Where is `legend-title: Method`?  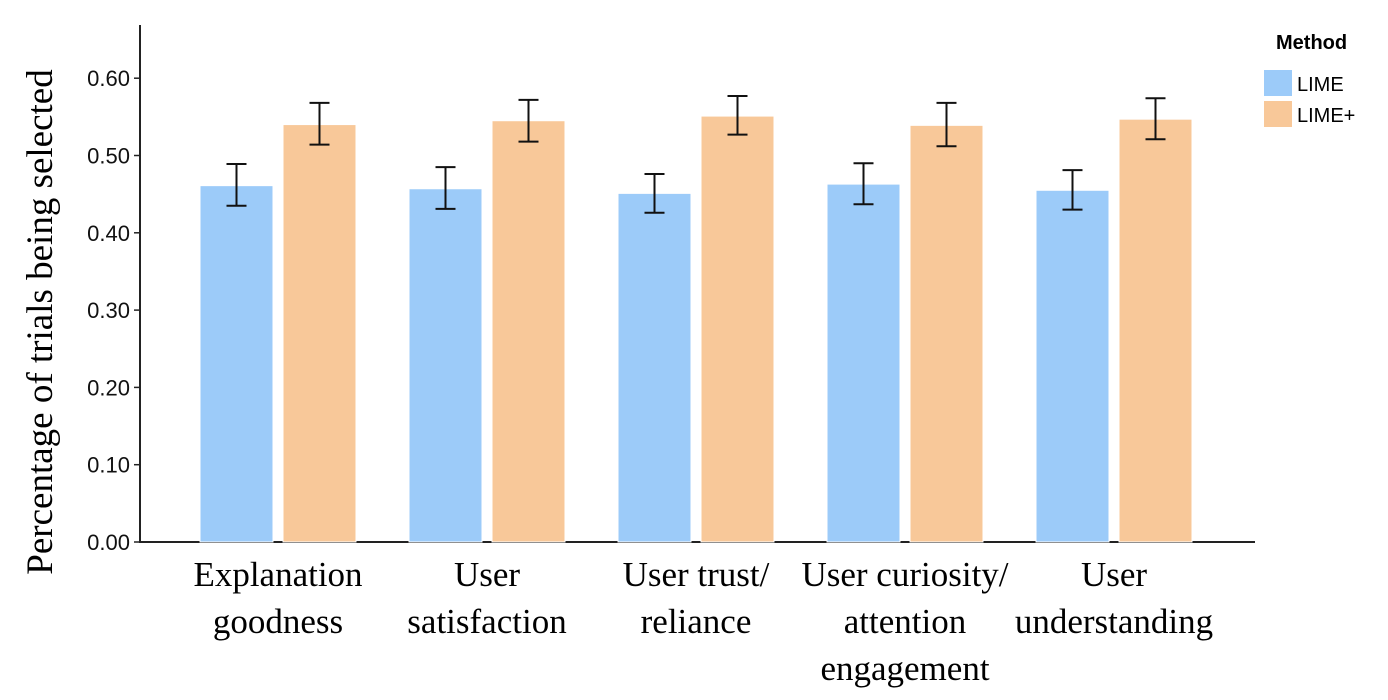
legend-title: Method is located at coordinates (1311, 43).